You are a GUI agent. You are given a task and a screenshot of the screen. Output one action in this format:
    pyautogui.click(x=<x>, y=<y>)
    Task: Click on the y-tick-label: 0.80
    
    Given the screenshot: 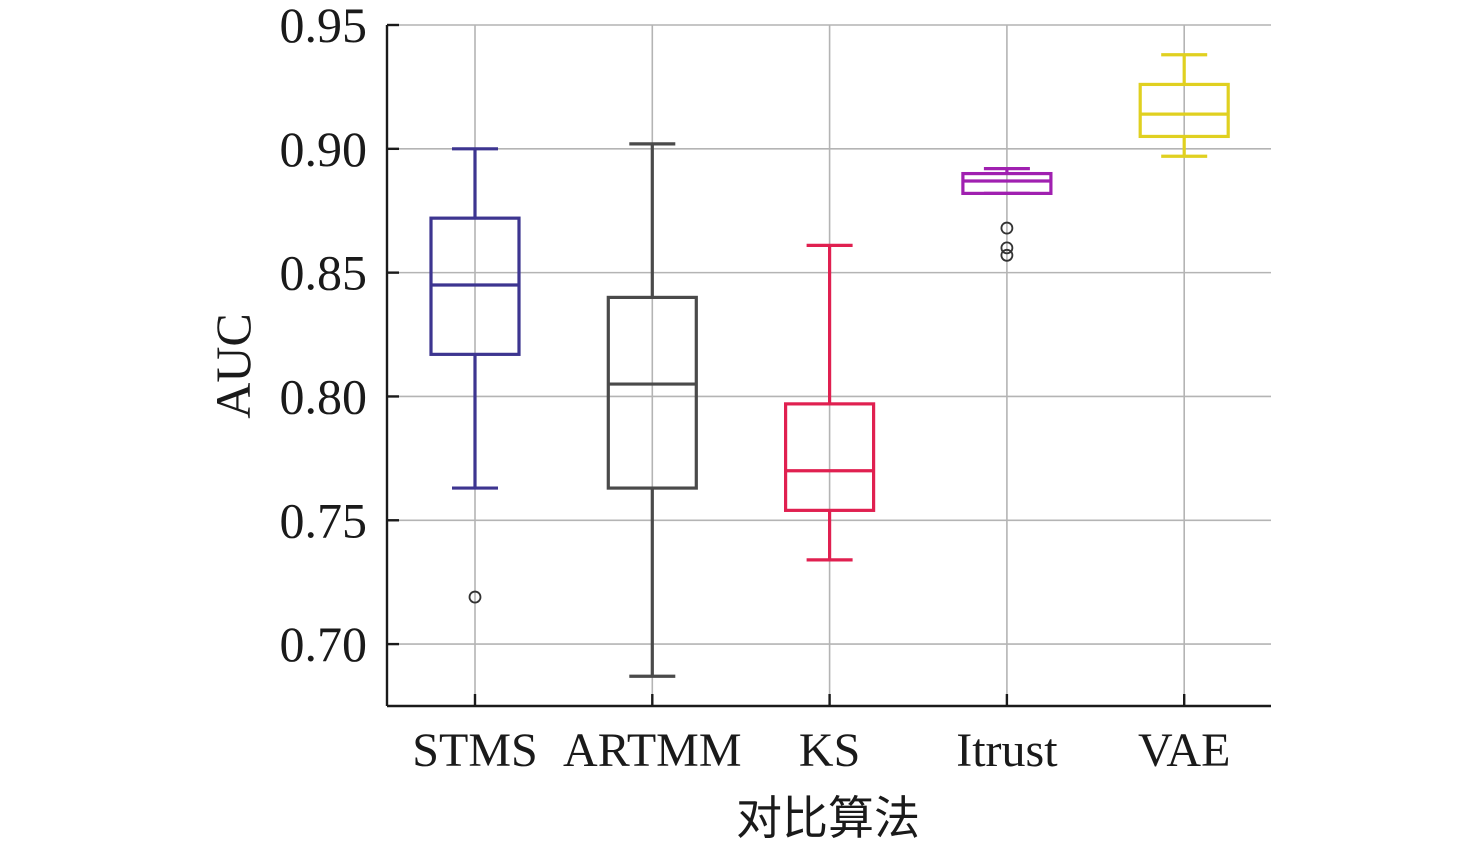 What is the action you would take?
    pyautogui.click(x=324, y=396)
    